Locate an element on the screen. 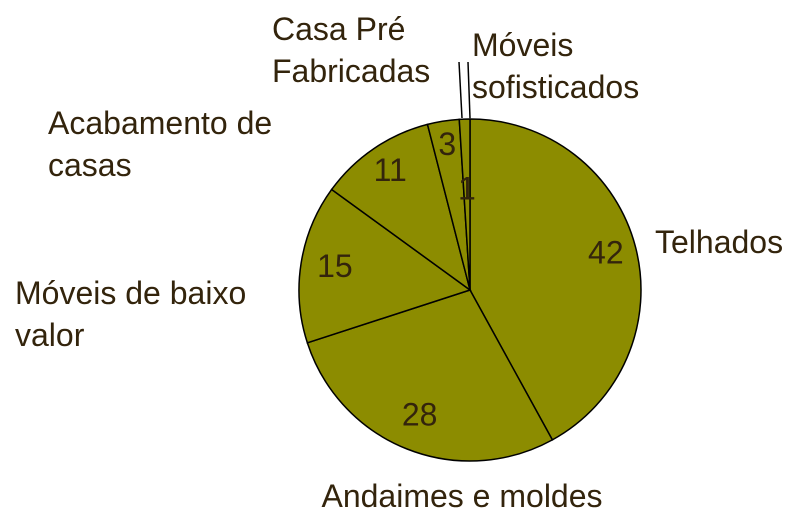 This screenshot has height=517, width=806. value-label: 28 is located at coordinates (420, 415).